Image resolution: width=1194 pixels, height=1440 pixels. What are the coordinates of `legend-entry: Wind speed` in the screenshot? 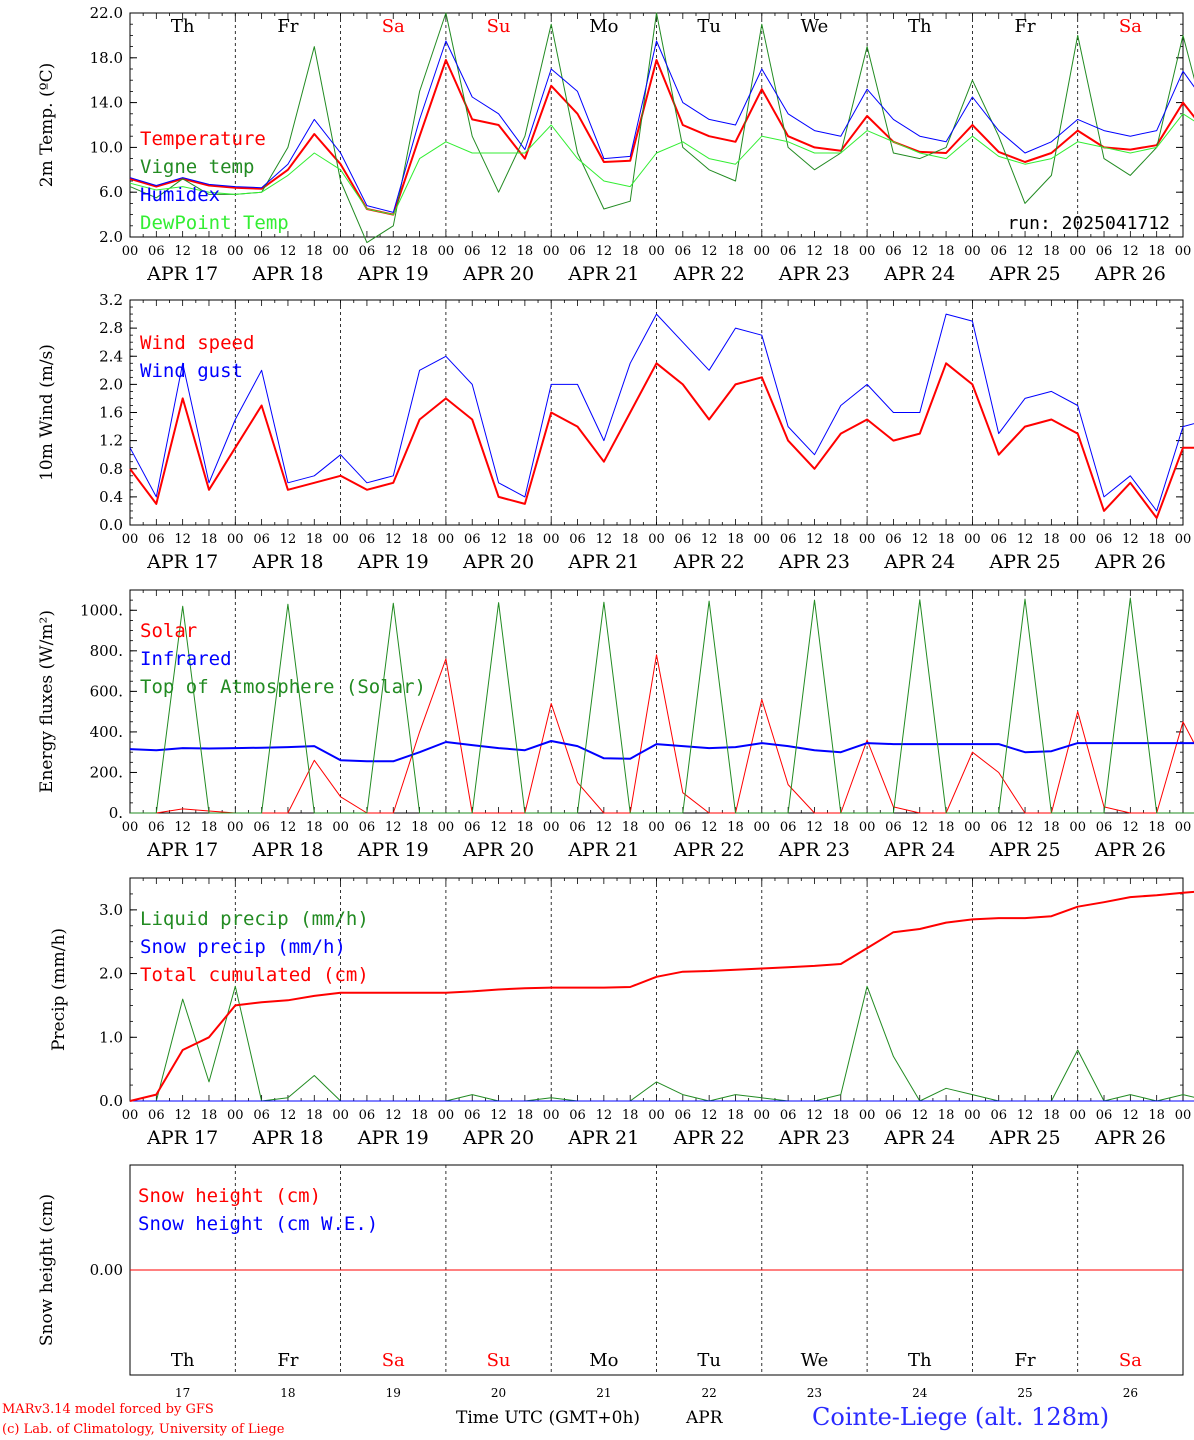 It's located at (197, 343).